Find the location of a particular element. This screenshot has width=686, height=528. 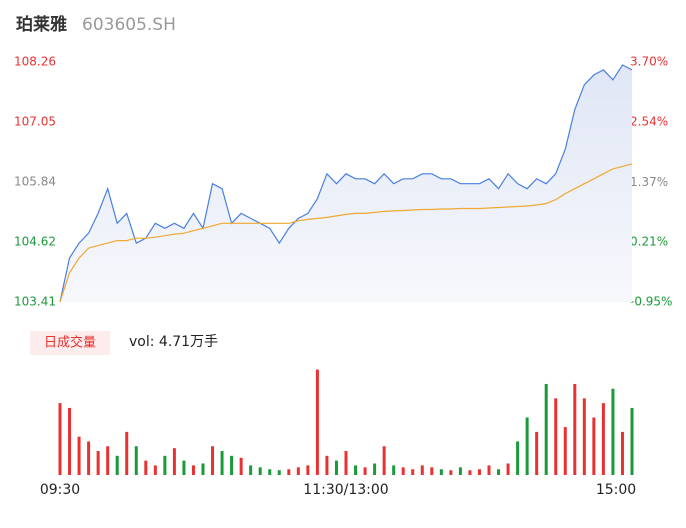

legend-box is located at coordinates (70, 343).